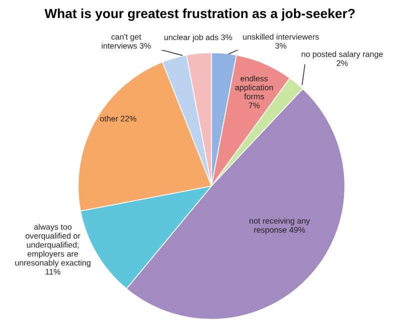 The image size is (400, 326). What do you see at coordinates (52, 246) in the screenshot?
I see `slice-label: always too overqualified or underqualified; employers are unresonably exacting` at bounding box center [52, 246].